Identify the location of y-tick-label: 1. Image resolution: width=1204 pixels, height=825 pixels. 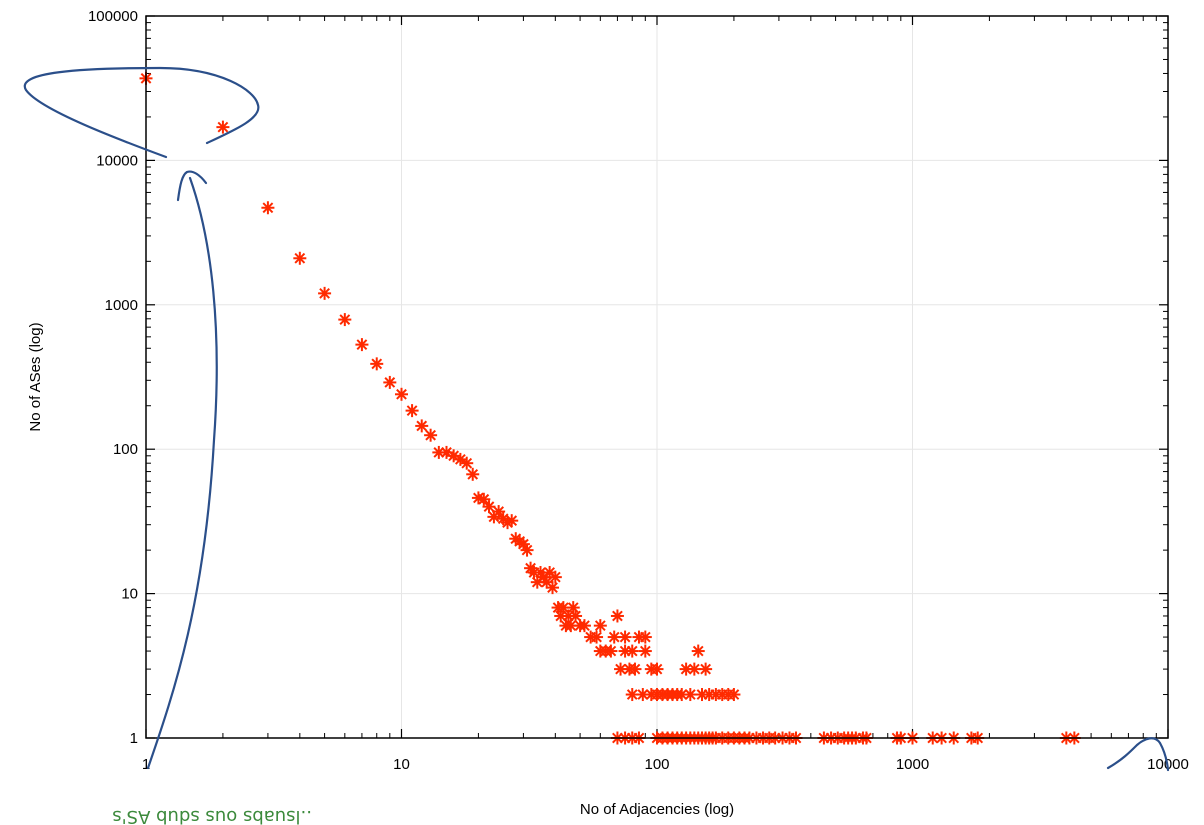
(134, 738).